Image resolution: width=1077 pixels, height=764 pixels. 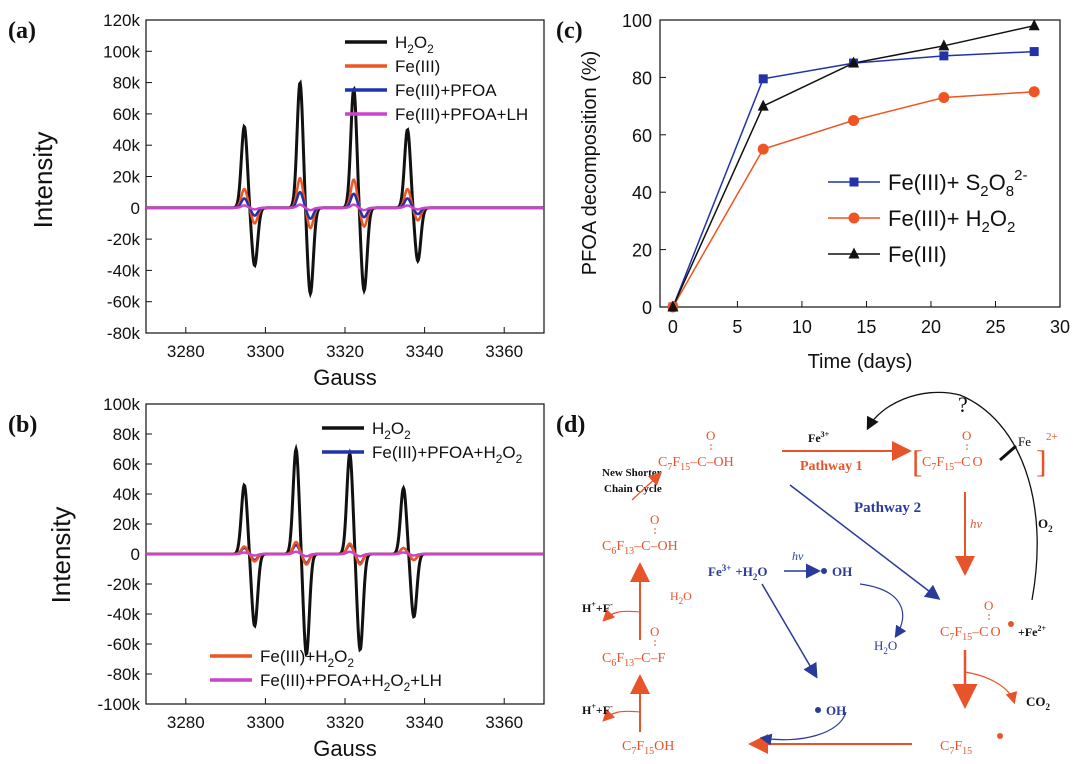 I want to click on panel-label-a: (a), so click(x=22, y=31).